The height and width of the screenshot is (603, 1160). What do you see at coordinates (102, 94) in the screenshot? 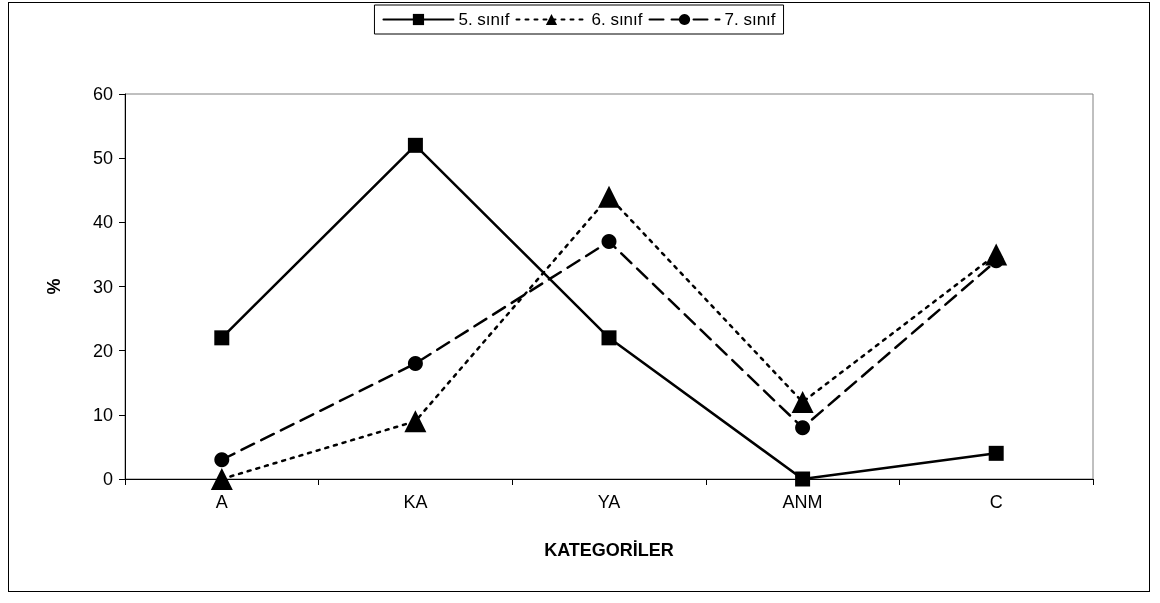
I see `y-tick-label: 60` at bounding box center [102, 94].